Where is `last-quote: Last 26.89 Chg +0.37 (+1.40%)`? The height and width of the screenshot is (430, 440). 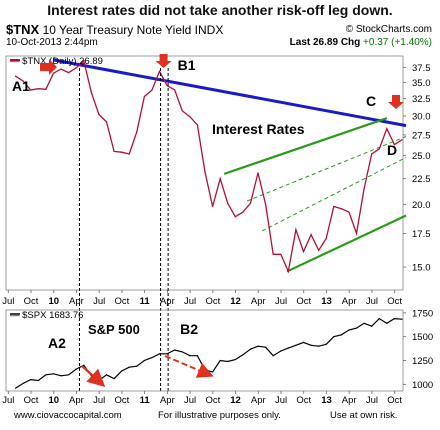
last-quote: Last 26.89 Chg +0.37 (+1.40%) is located at coordinates (361, 42).